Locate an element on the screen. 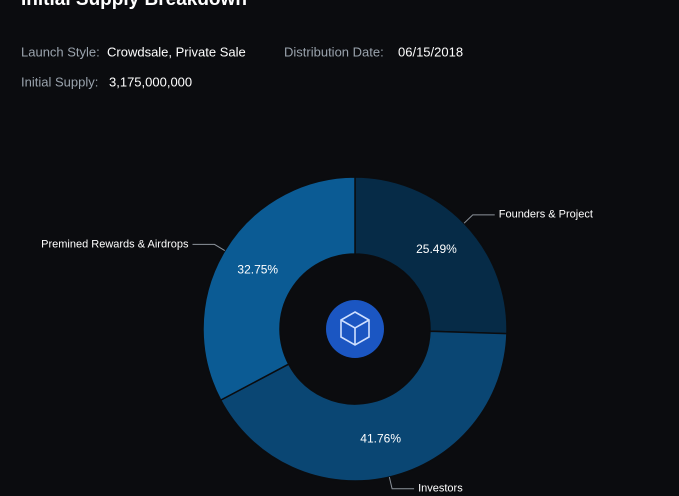 The height and width of the screenshot is (496, 679). field-value: 3,175,000,000 is located at coordinates (150, 81).